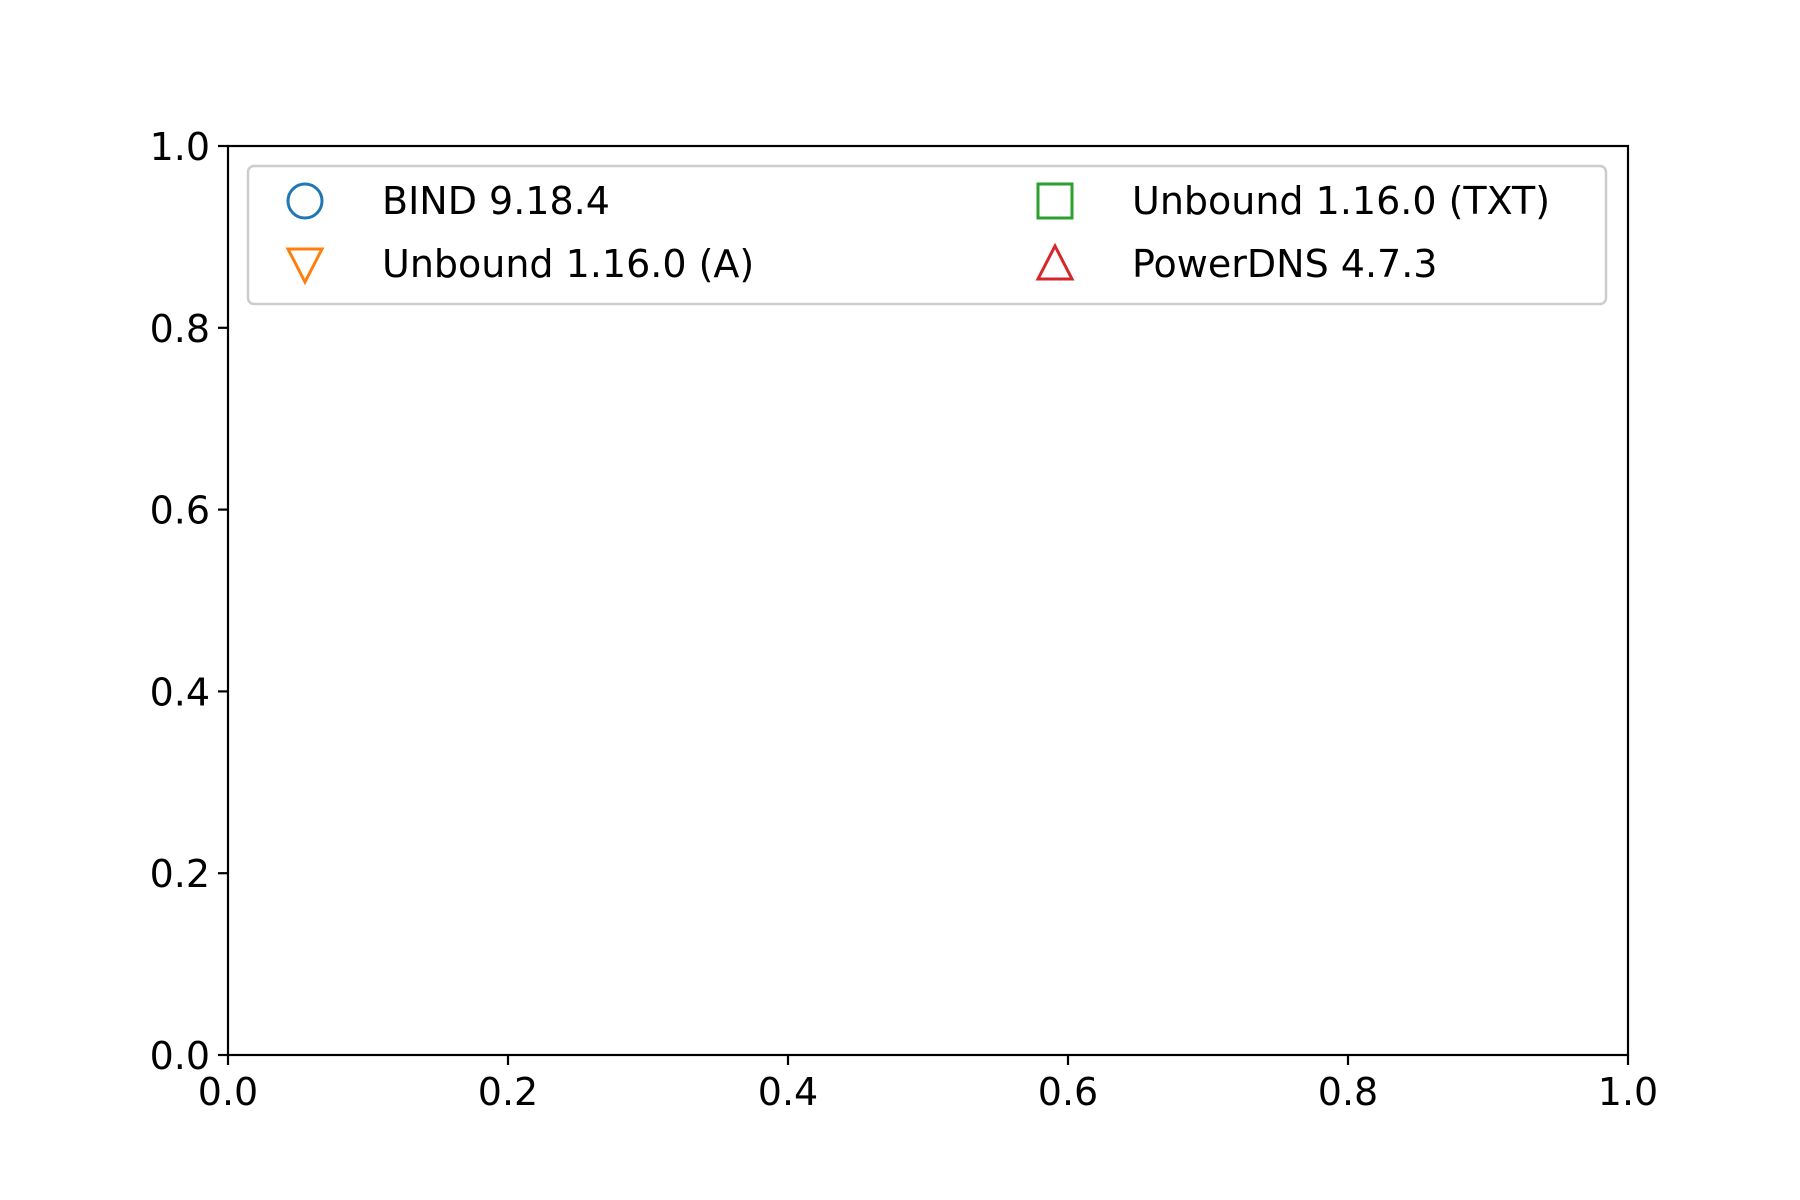  What do you see at coordinates (568, 264) in the screenshot?
I see `legend-label: Unbound 1.16.0 (A)` at bounding box center [568, 264].